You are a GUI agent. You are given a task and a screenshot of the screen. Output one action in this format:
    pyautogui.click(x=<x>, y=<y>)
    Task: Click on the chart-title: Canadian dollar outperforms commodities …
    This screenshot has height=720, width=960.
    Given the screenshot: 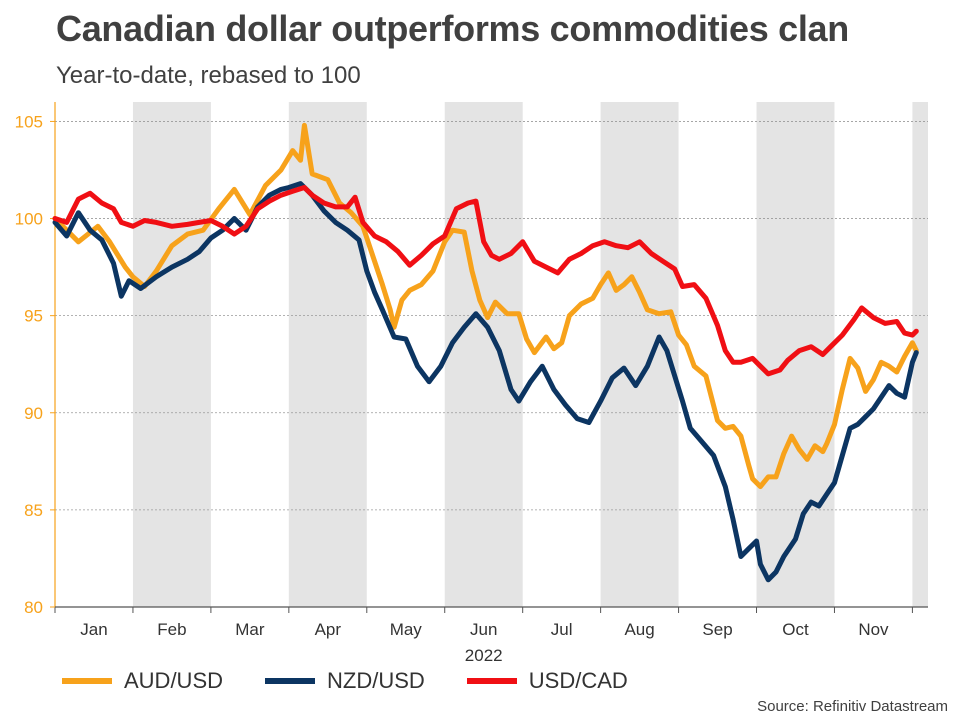 What is the action you would take?
    pyautogui.click(x=452, y=28)
    